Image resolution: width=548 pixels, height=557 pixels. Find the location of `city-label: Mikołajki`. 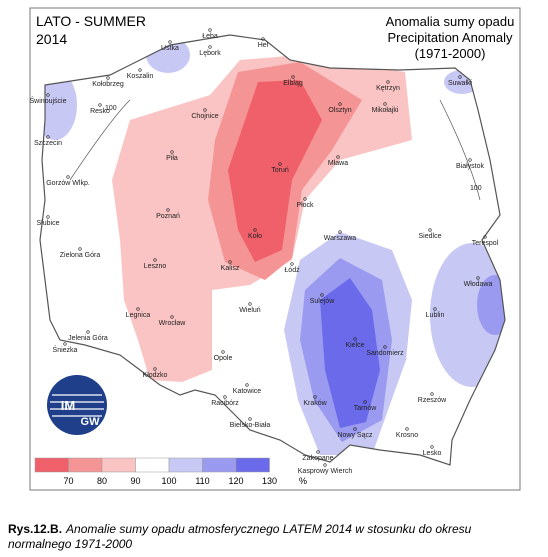

city-label: Mikołajki is located at coordinates (385, 110).